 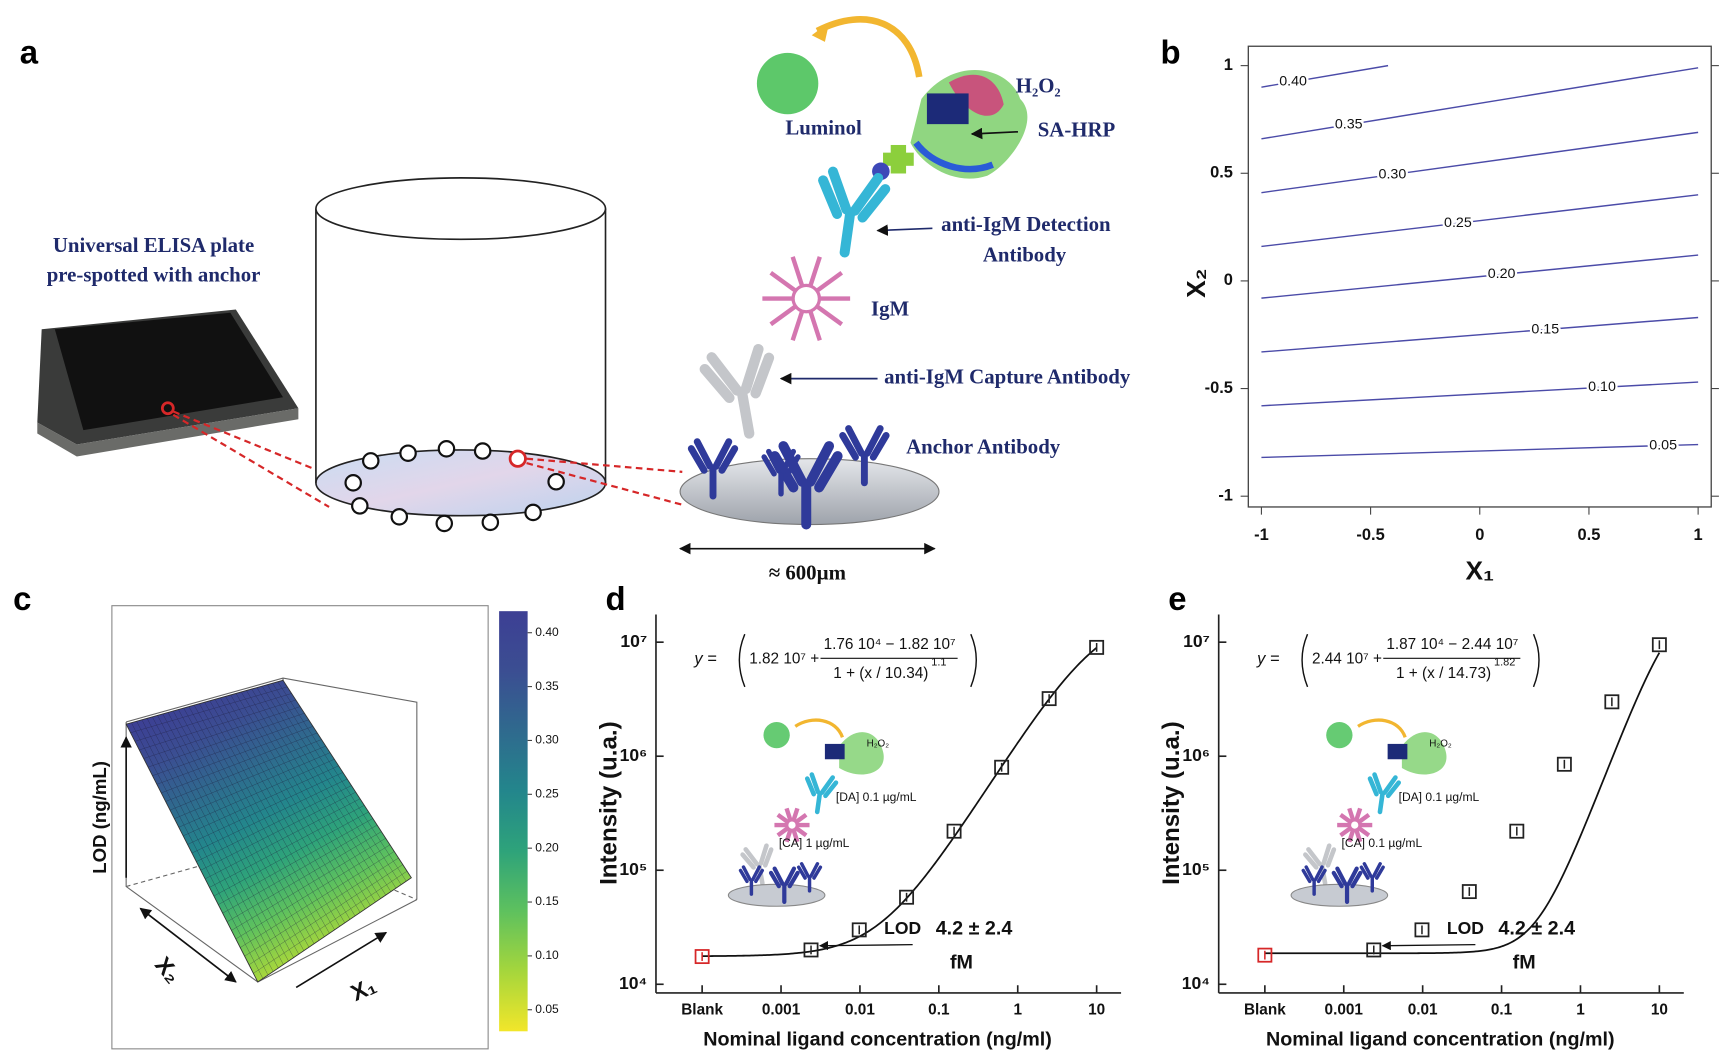 What do you see at coordinates (1344, 1010) in the screenshot?
I see `x-tick-label: 0.001` at bounding box center [1344, 1010].